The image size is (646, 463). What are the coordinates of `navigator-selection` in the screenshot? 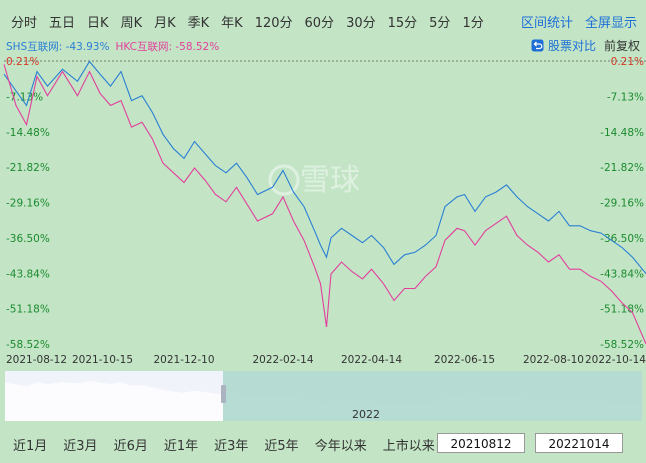 It's located at (432, 396).